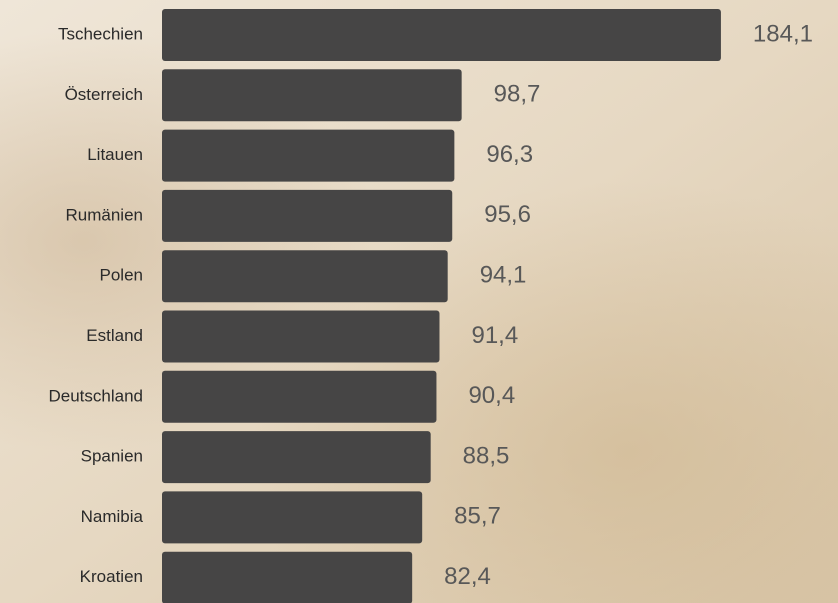 This screenshot has width=838, height=603. I want to click on value-label: 96,3, so click(509, 154).